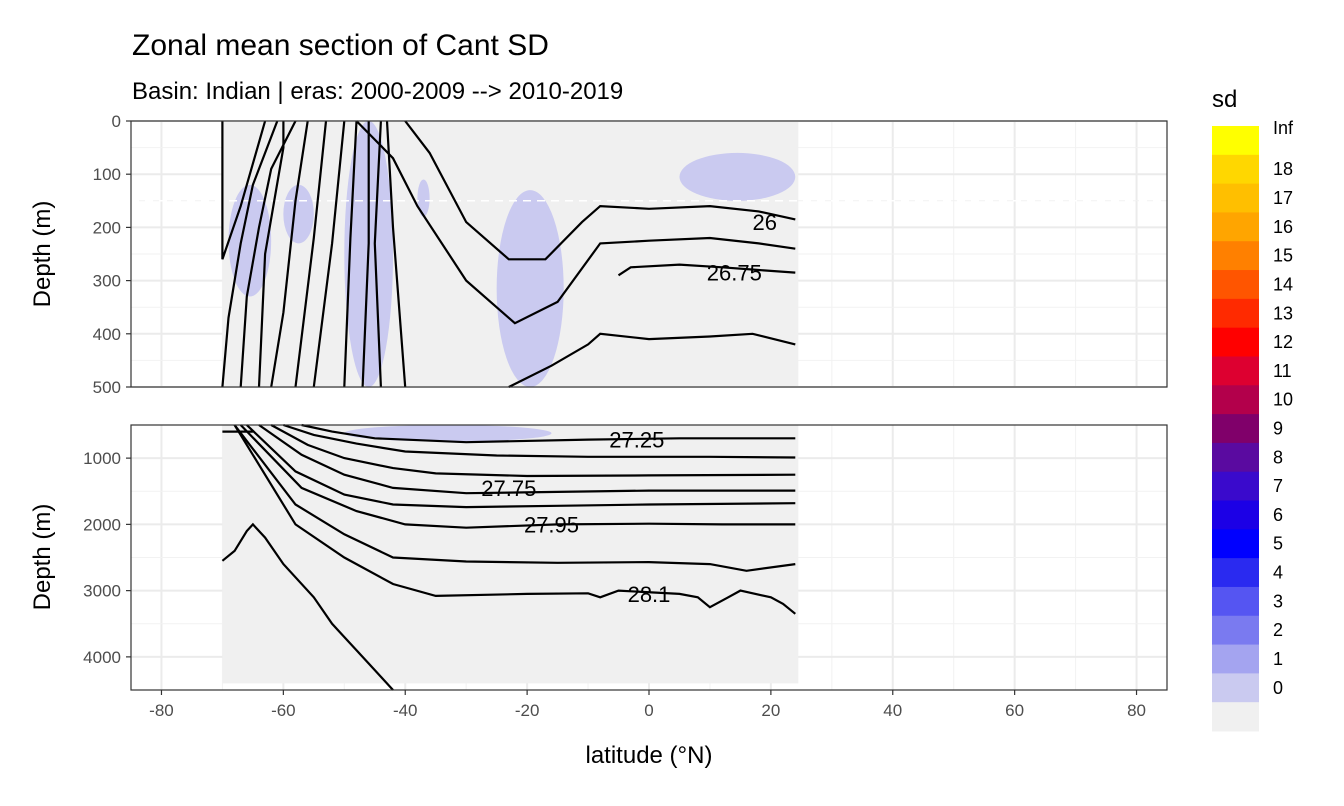 The image size is (1344, 806). I want to click on legend-label: 9, so click(1278, 429).